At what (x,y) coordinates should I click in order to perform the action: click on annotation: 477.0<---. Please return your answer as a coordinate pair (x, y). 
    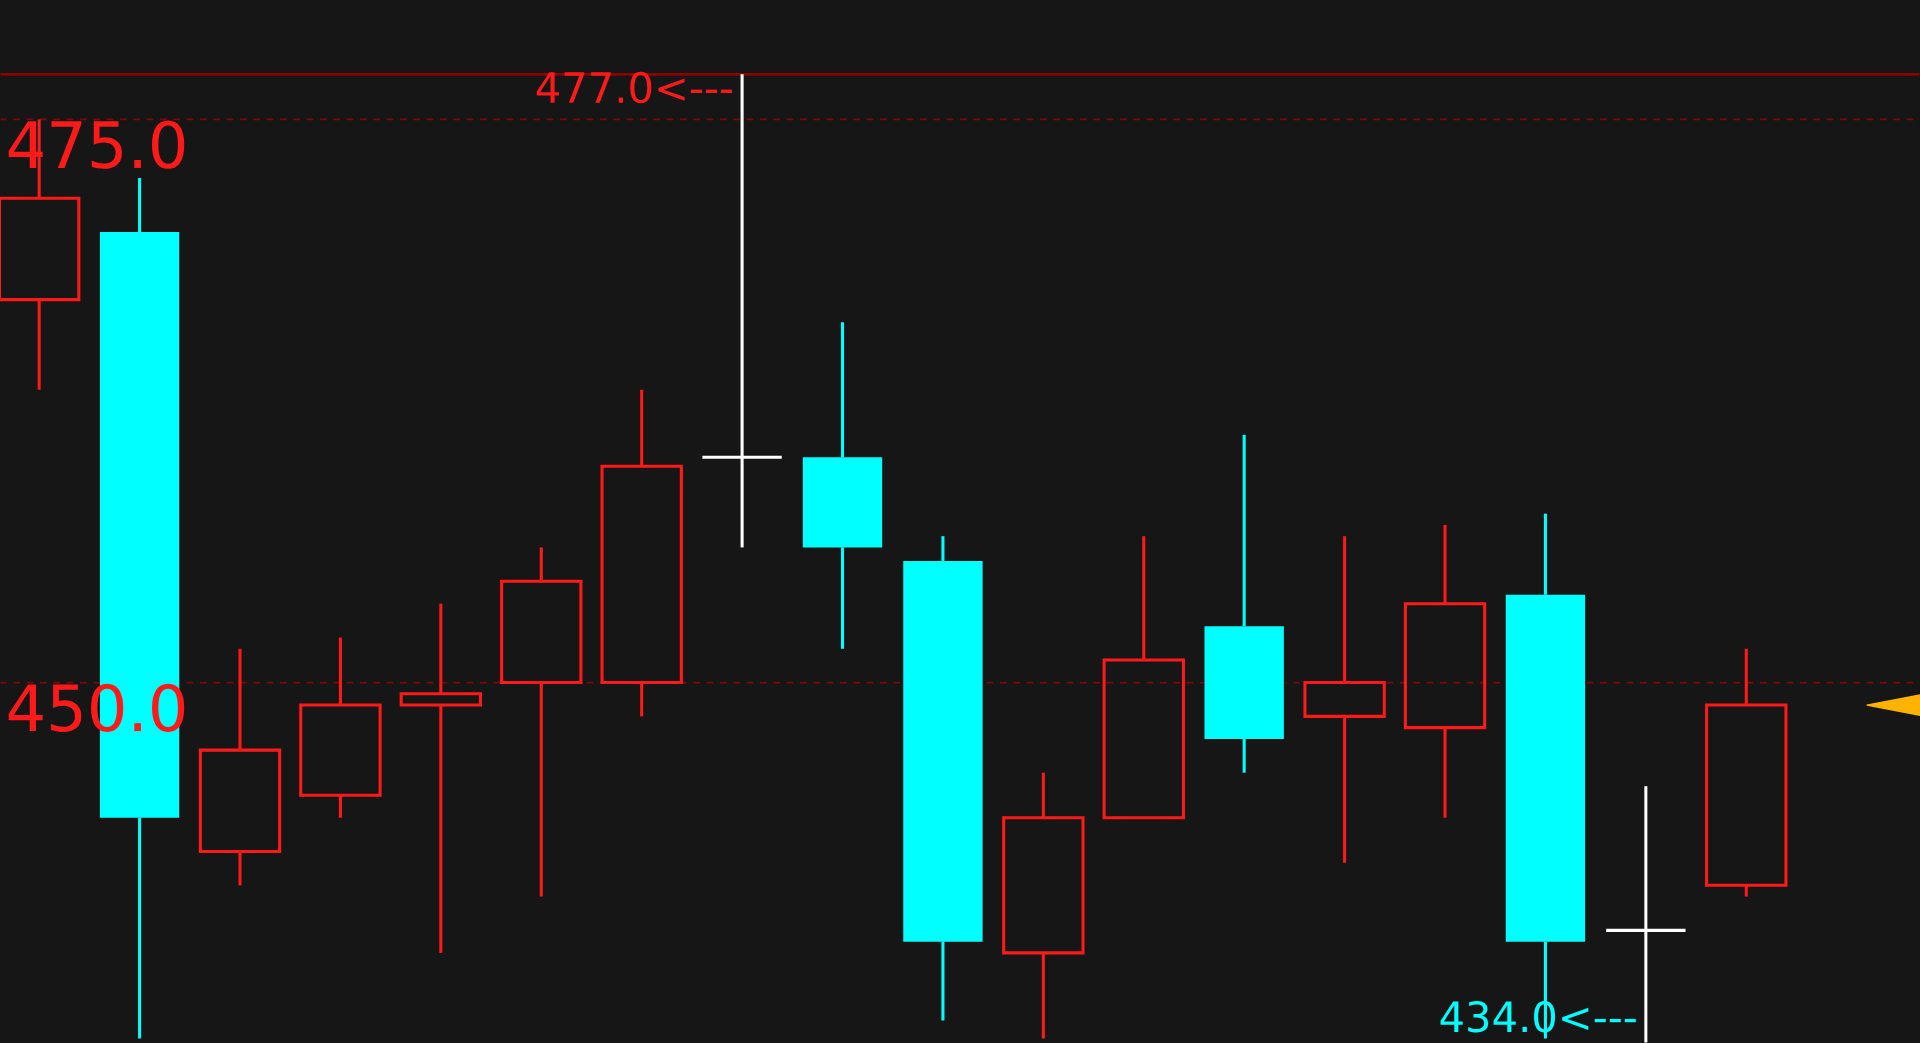
    Looking at the image, I should click on (634, 87).